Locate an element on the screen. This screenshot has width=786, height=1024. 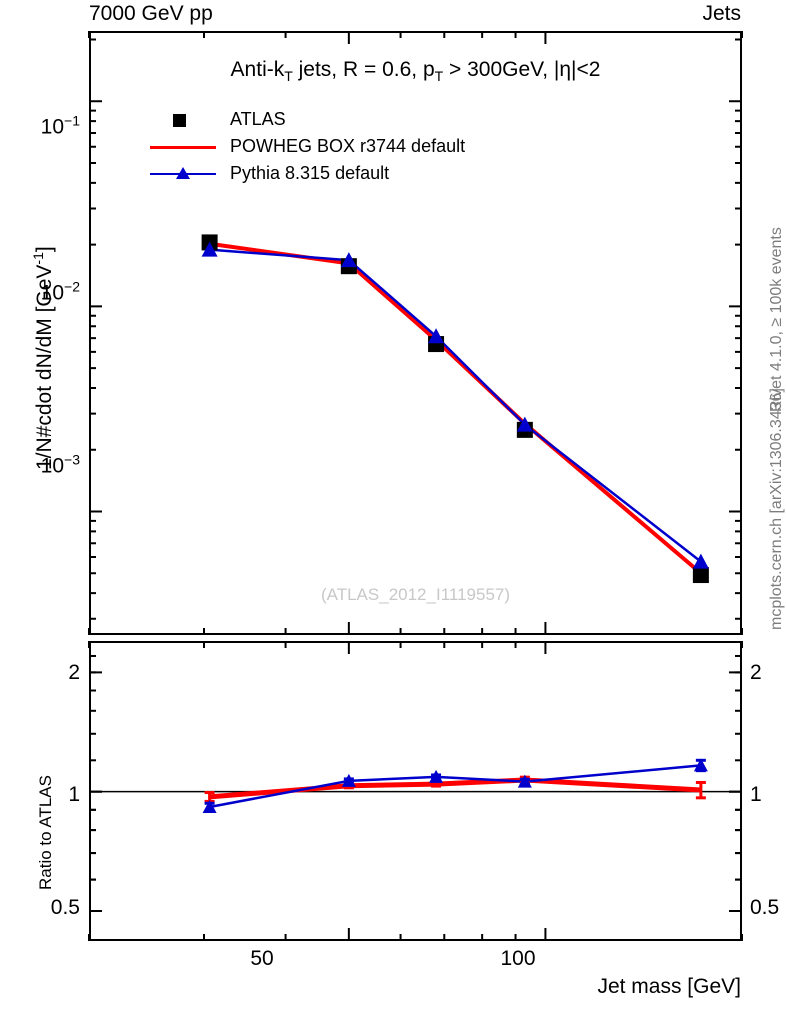
y-tick-label-1e-1: 10⁻¹ is located at coordinates (60, 125).